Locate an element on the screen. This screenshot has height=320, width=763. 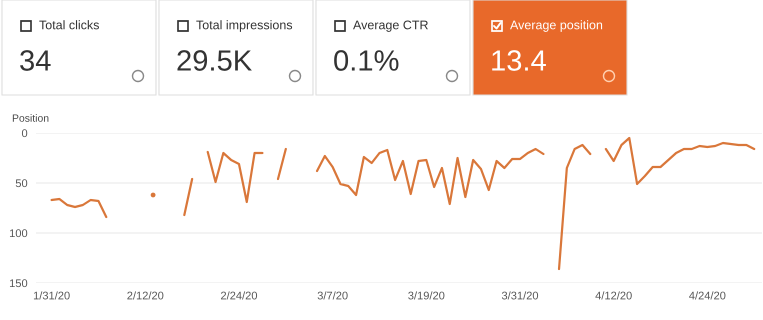
text: 34 is located at coordinates (35, 60).